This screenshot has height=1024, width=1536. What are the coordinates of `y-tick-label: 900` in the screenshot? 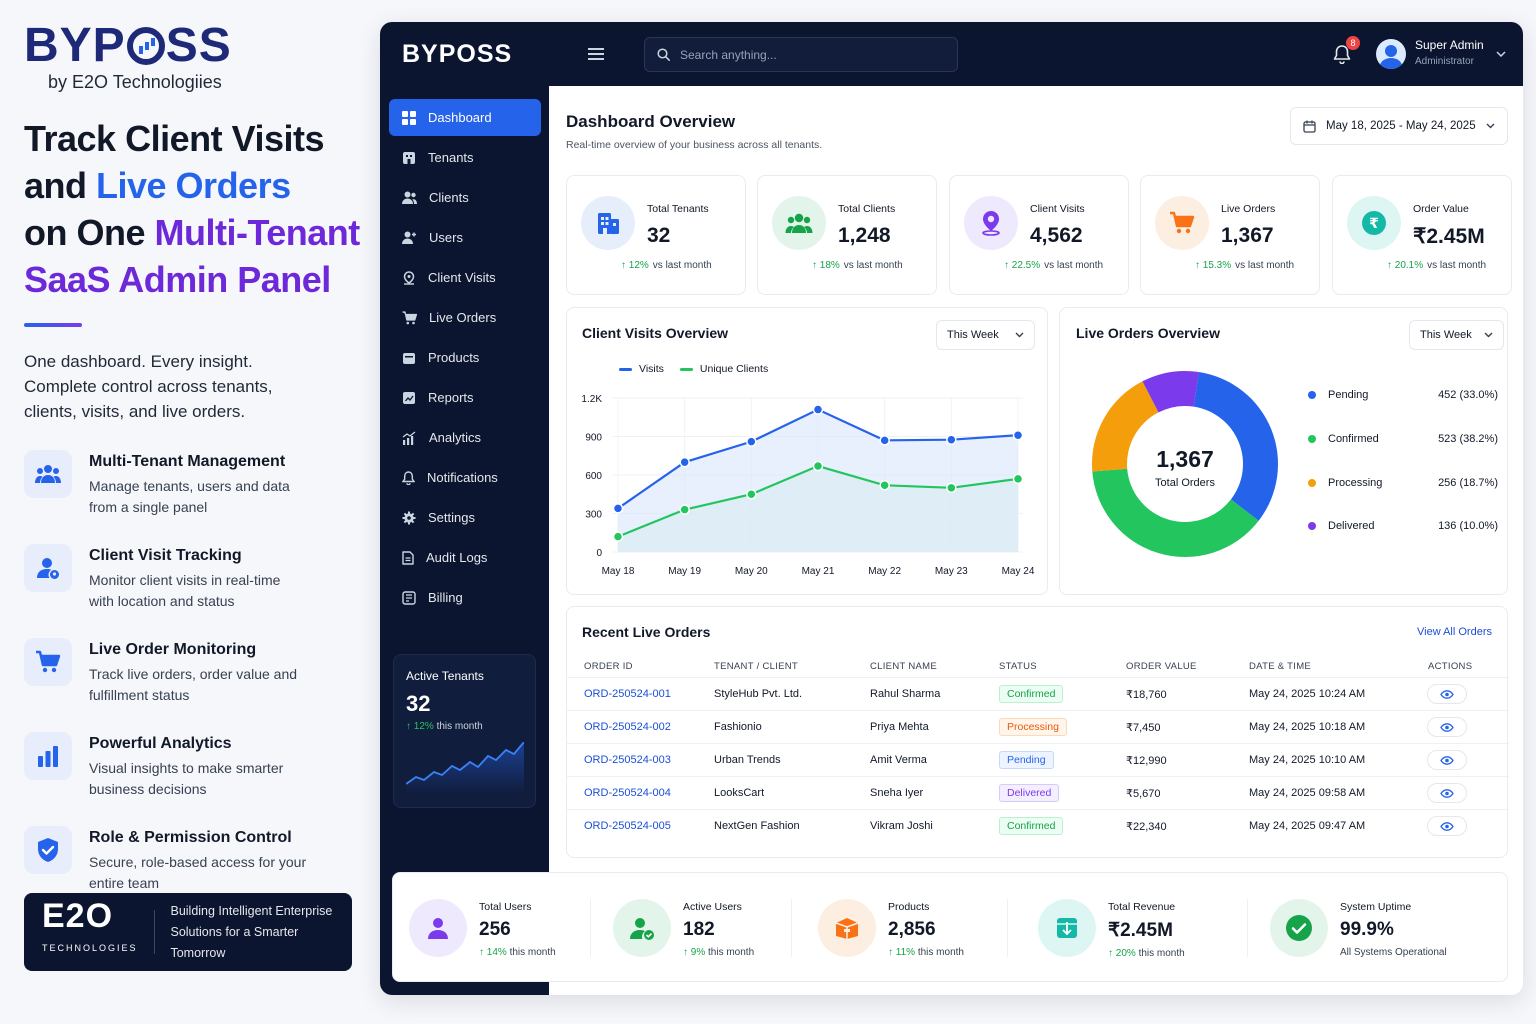 It's located at (593, 438).